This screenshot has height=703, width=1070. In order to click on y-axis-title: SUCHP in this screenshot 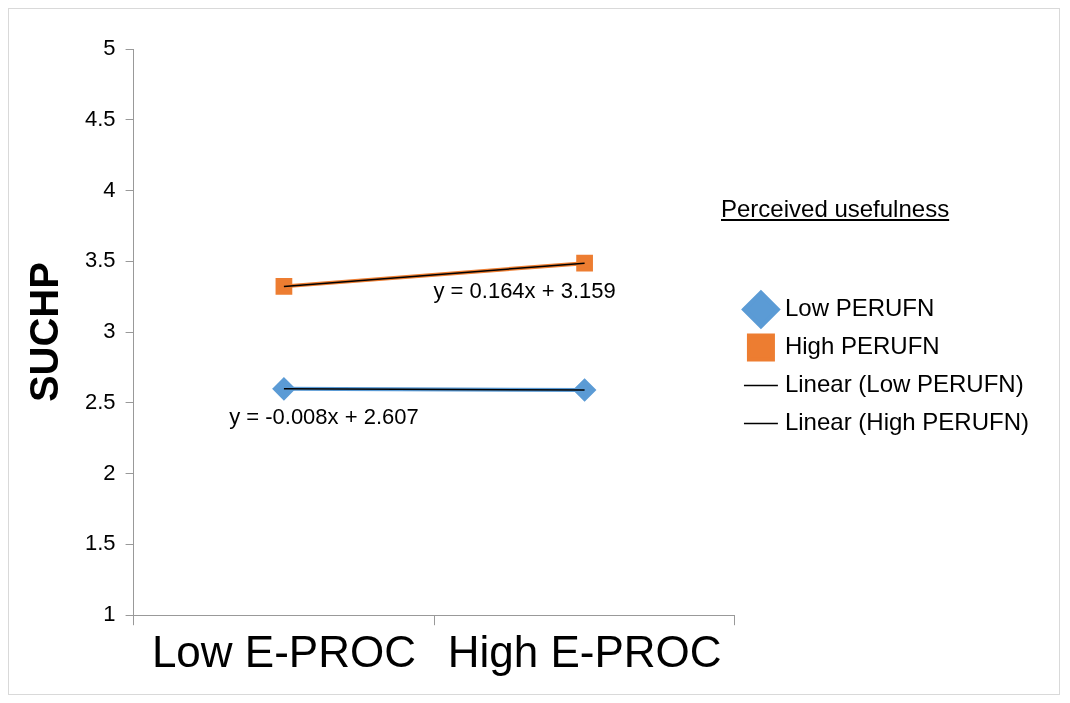, I will do `click(44, 332)`.